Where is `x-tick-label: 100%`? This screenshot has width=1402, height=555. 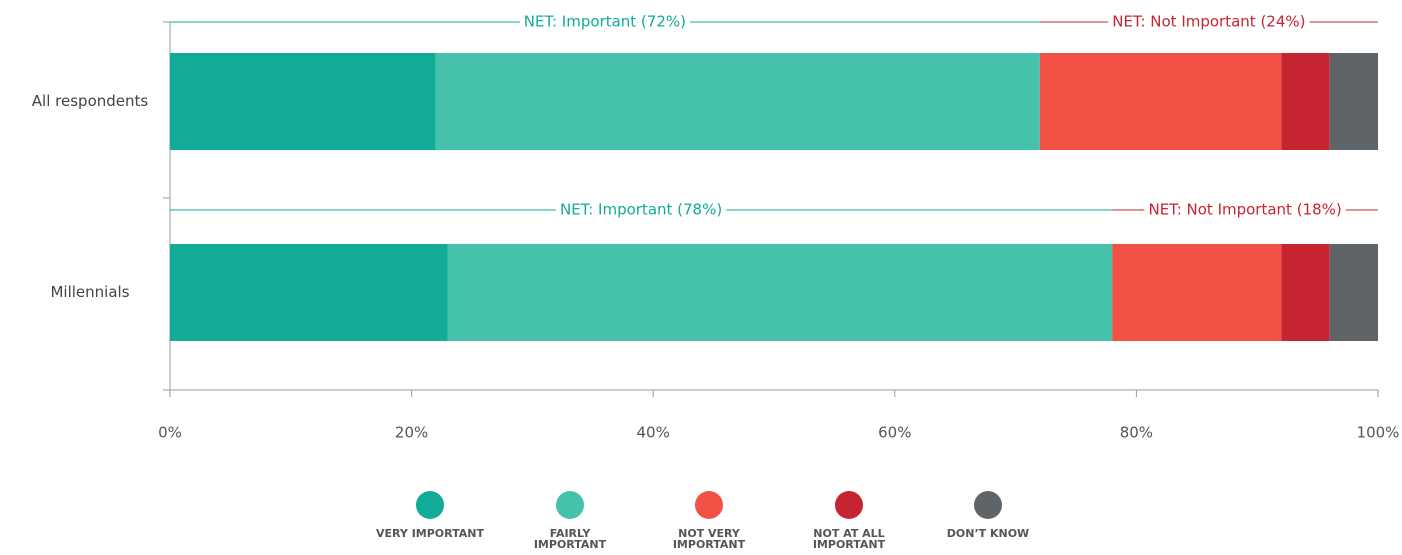 x-tick-label: 100% is located at coordinates (1378, 433).